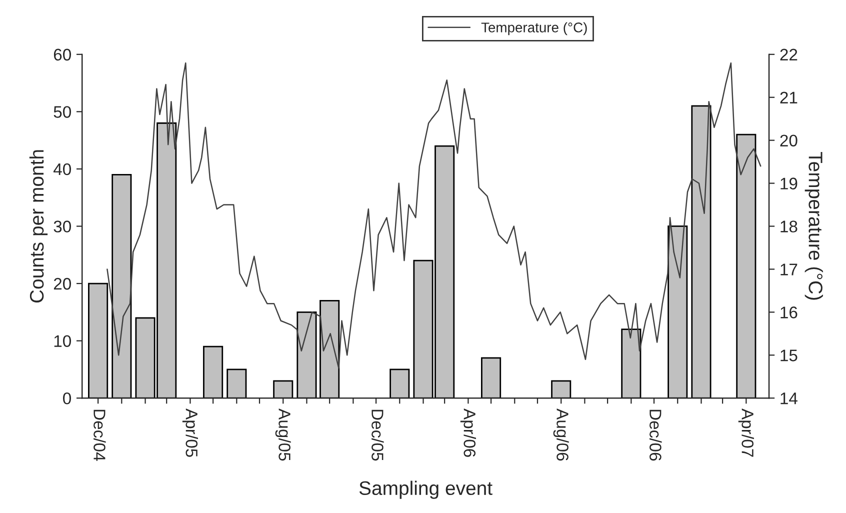  What do you see at coordinates (789, 356) in the screenshot?
I see `y2-tick-label: 15` at bounding box center [789, 356].